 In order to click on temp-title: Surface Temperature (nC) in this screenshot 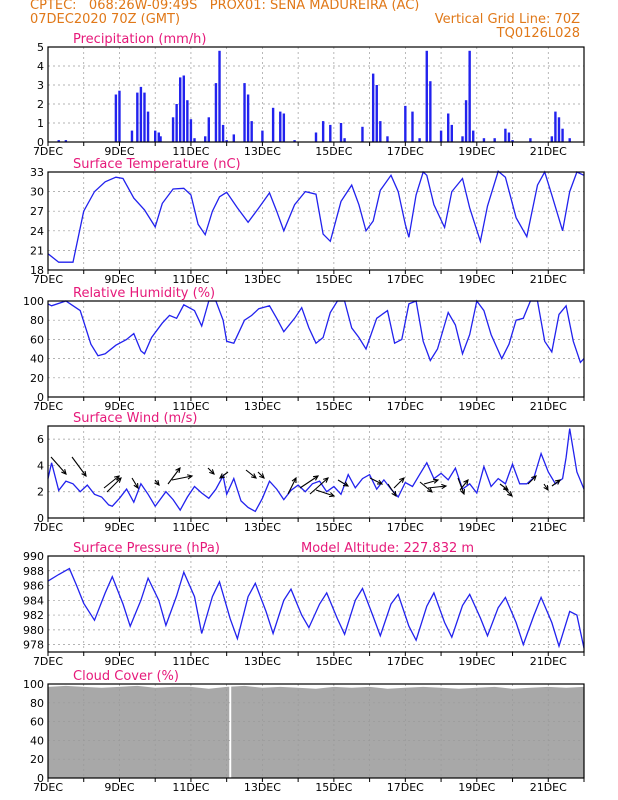, I will do `click(157, 164)`.